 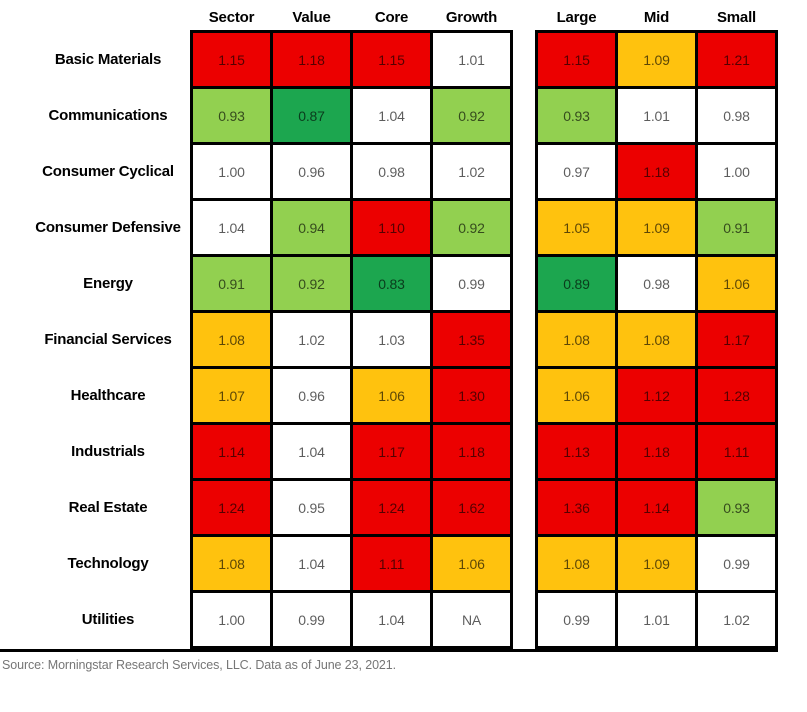 What do you see at coordinates (471, 339) in the screenshot?
I see `heatmap-cell-style-r5-c3: 1.35` at bounding box center [471, 339].